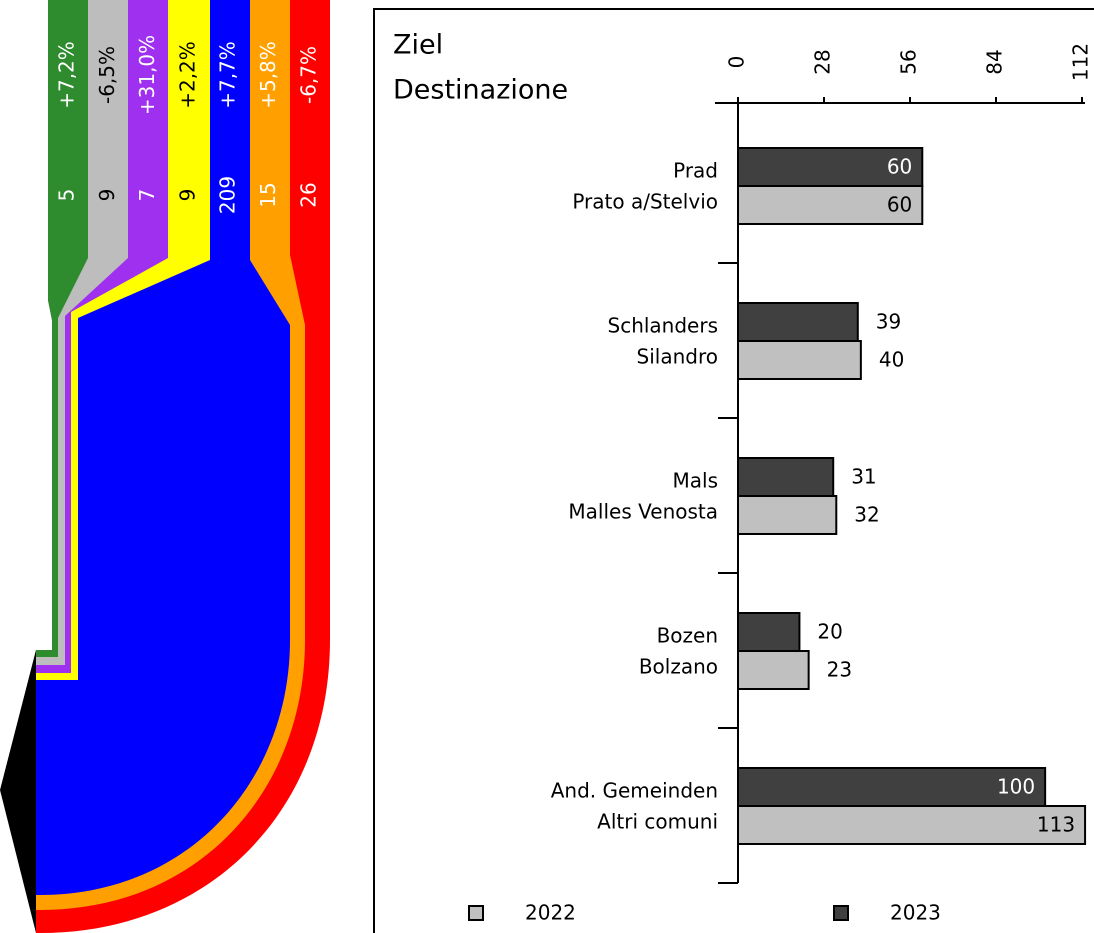  I want to click on legend-label: 2023, so click(915, 913).